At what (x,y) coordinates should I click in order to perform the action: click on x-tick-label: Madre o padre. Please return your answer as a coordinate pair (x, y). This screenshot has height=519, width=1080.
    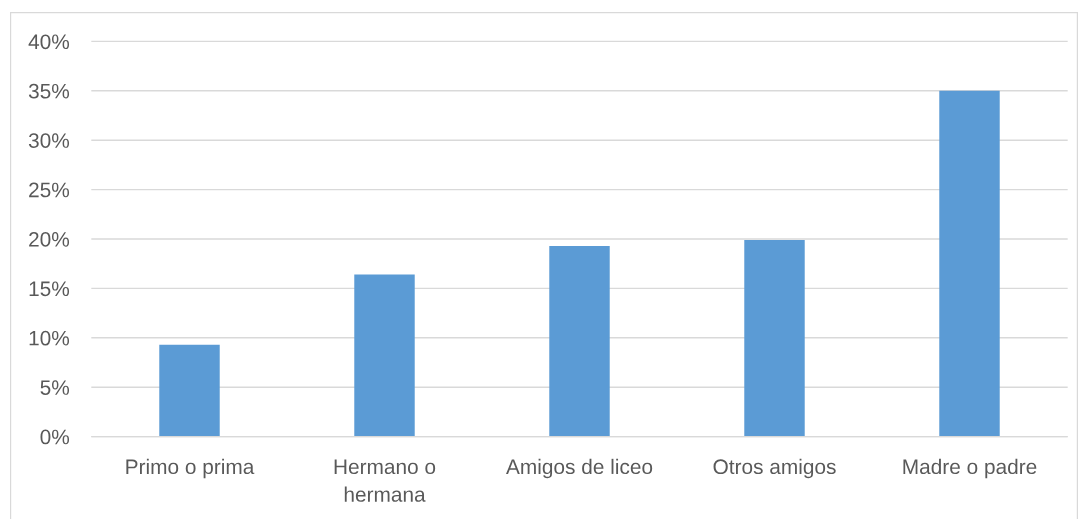
    Looking at the image, I should click on (970, 468).